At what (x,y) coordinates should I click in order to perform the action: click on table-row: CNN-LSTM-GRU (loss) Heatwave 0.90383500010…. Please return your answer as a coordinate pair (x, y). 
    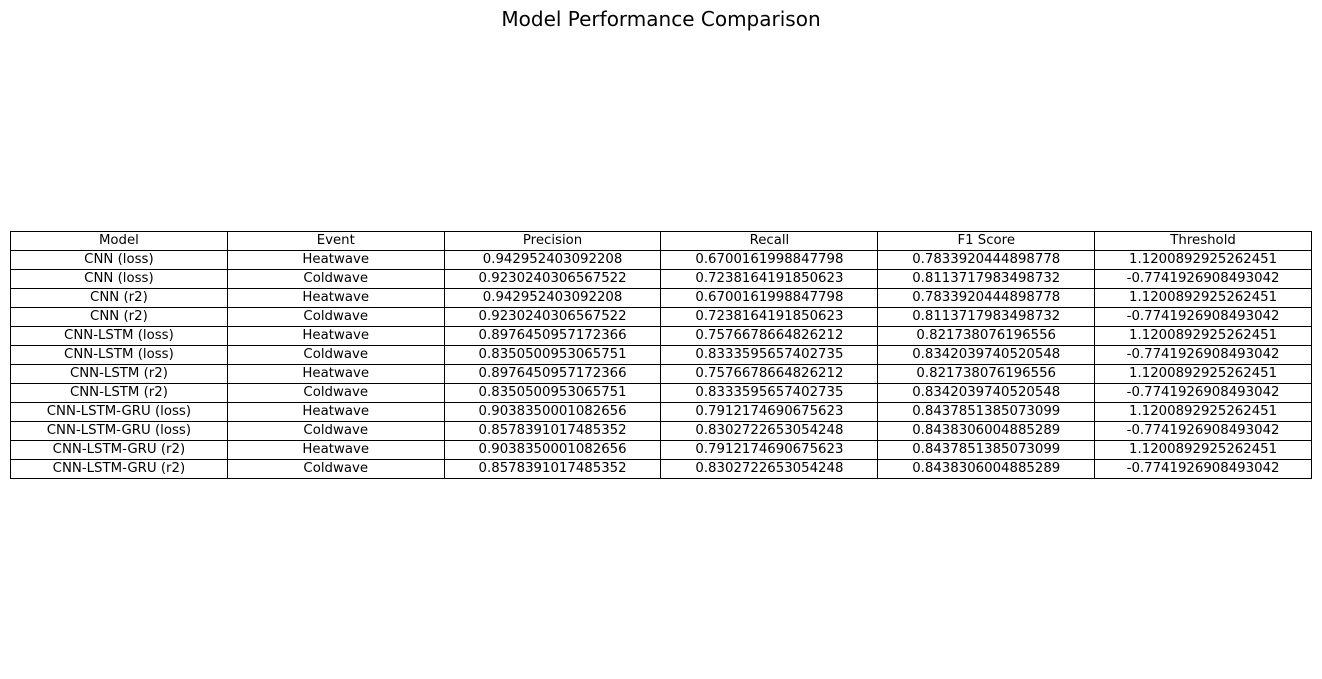
    Looking at the image, I should click on (661, 412).